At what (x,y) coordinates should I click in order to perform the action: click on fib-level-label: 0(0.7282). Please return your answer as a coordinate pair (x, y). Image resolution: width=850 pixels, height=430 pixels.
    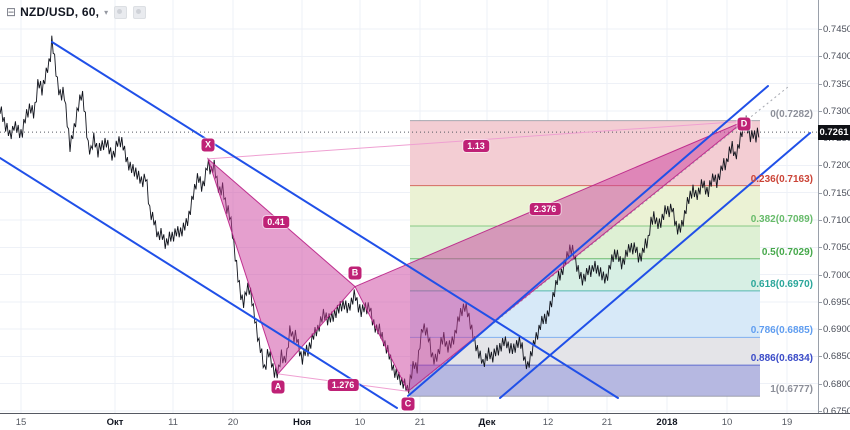
    Looking at the image, I should click on (791, 114).